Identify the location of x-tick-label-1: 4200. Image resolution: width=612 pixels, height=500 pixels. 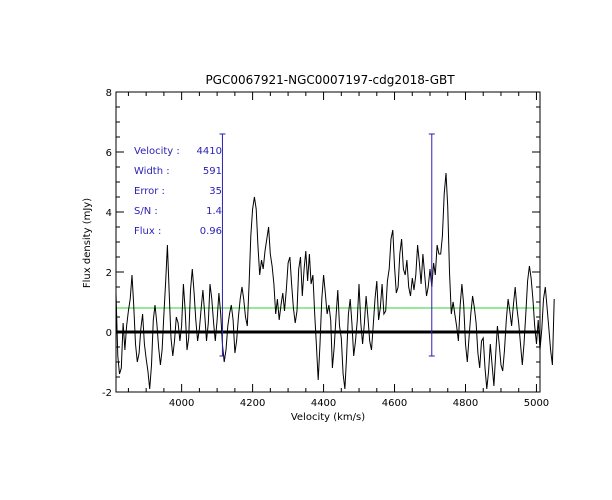
(252, 403).